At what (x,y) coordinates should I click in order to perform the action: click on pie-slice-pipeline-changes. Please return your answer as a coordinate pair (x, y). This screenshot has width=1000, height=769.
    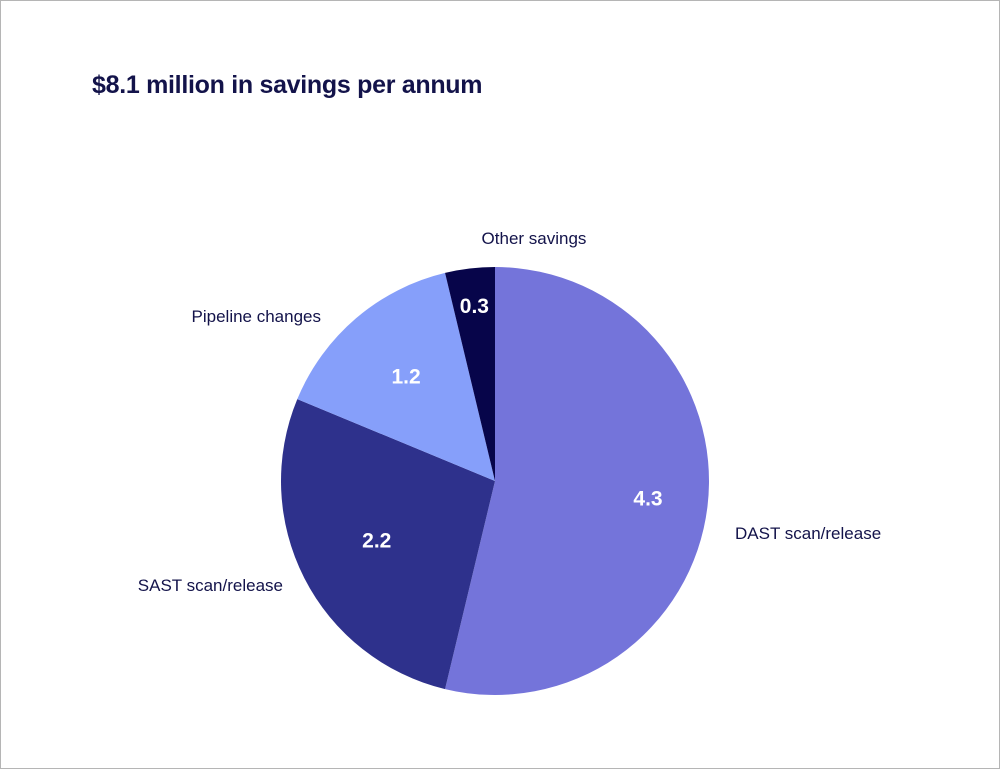
    Looking at the image, I should click on (396, 376).